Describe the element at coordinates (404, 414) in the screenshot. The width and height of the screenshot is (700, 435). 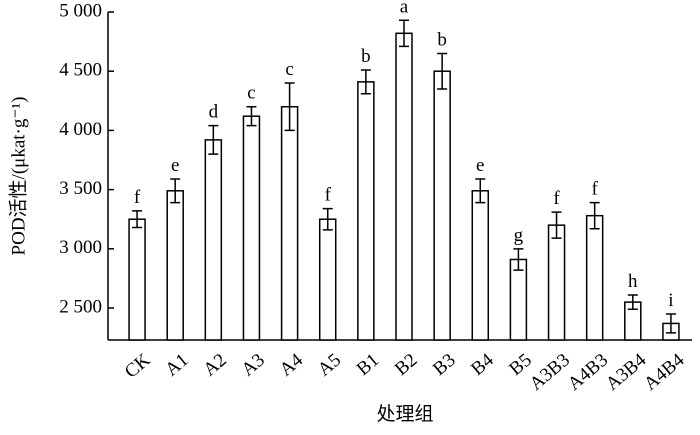
I see `x-axis-label: 处理组` at that location.